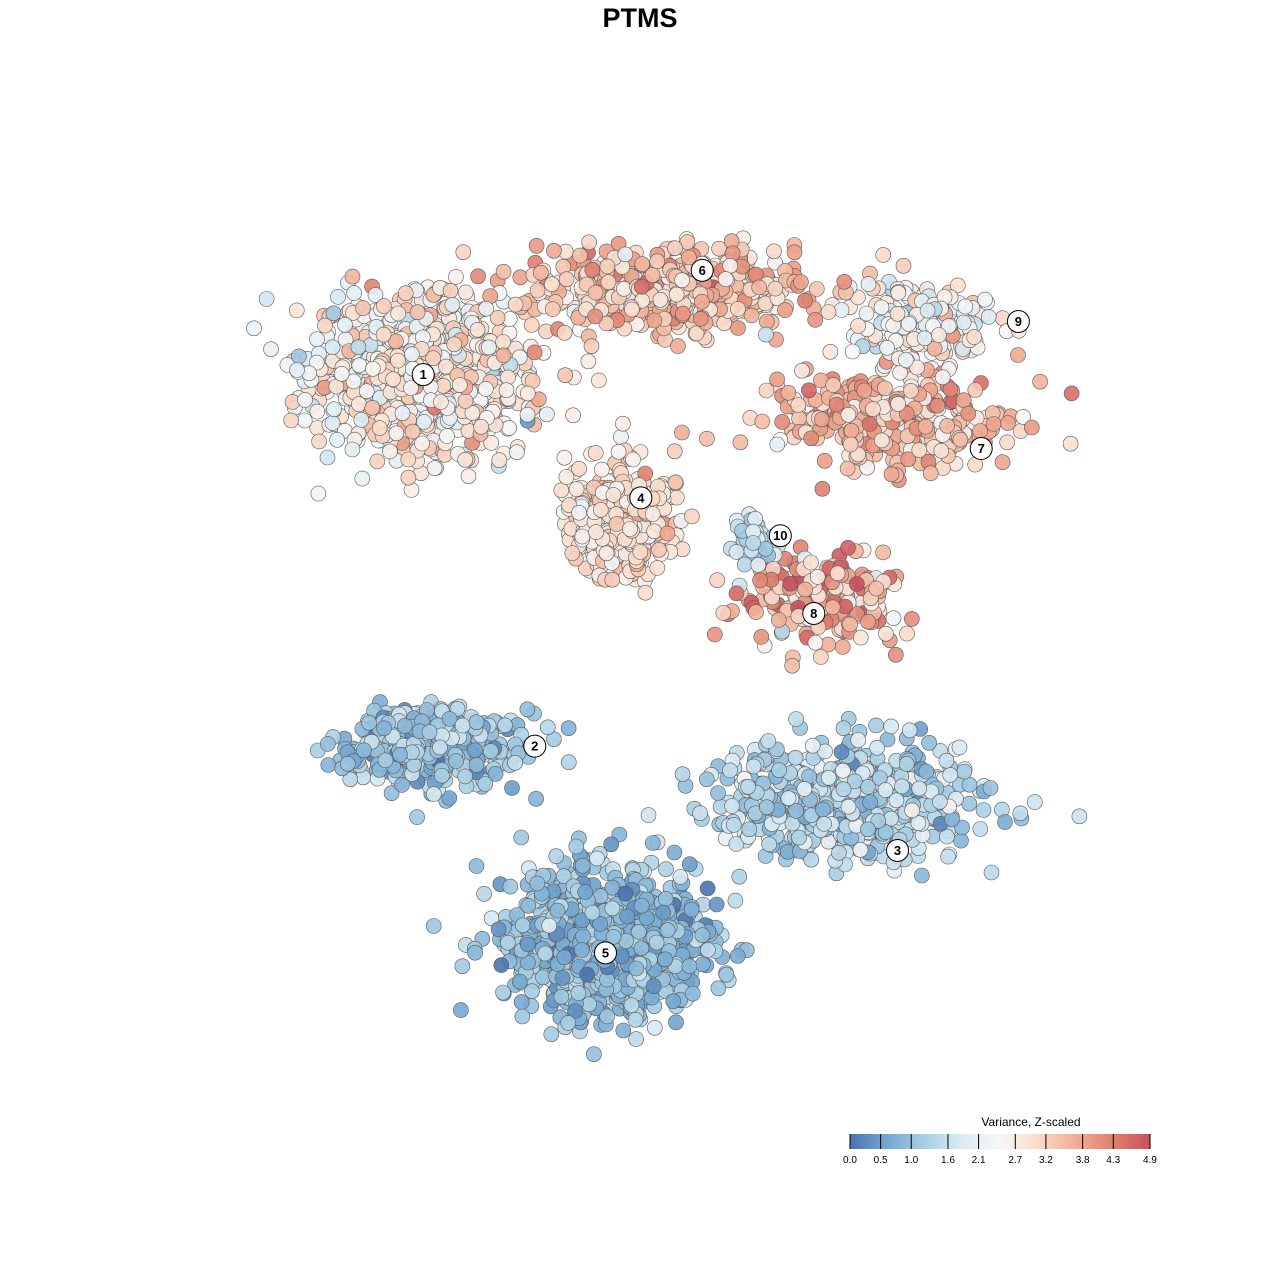  I want to click on cluster-label-badge, so click(780, 536).